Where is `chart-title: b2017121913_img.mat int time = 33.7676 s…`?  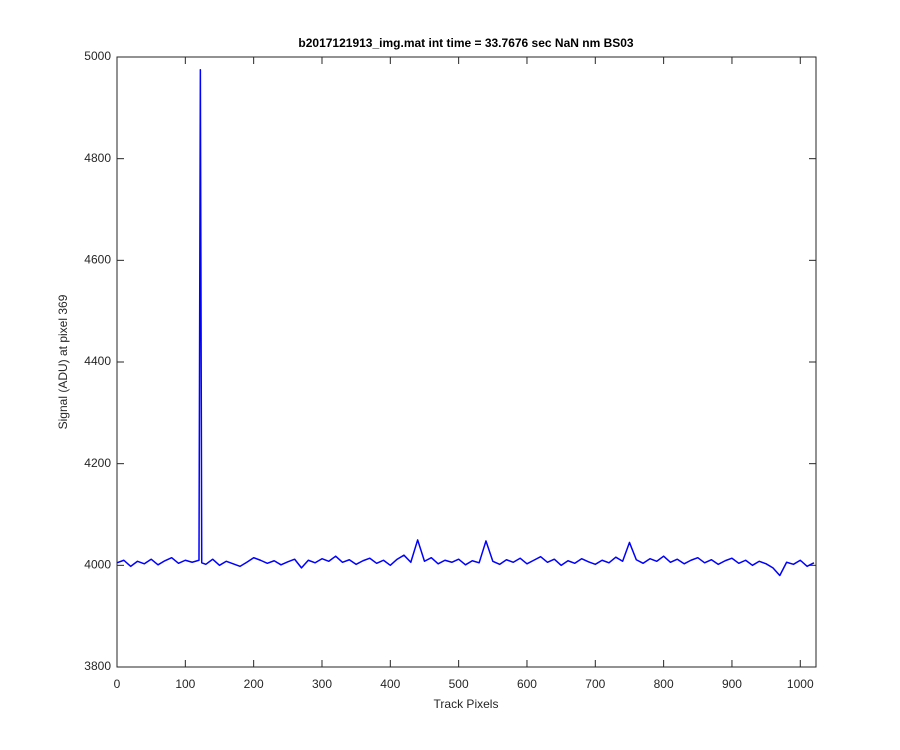 chart-title: b2017121913_img.mat int time = 33.7676 s… is located at coordinates (466, 43).